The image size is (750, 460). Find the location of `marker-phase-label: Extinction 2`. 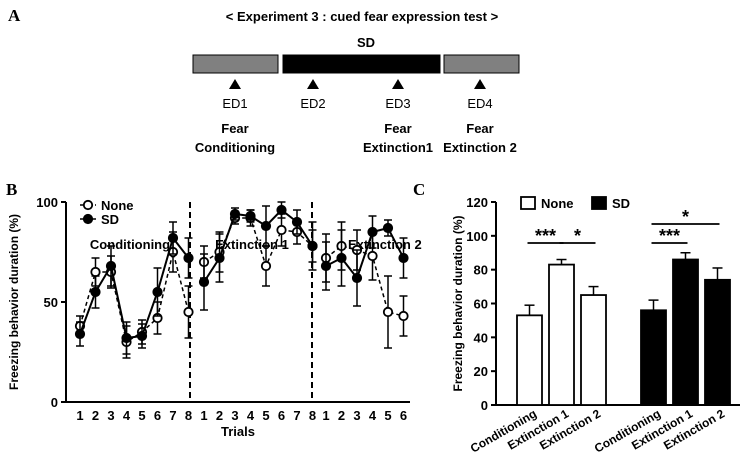

marker-phase-label: Extinction 2 is located at coordinates (480, 147).